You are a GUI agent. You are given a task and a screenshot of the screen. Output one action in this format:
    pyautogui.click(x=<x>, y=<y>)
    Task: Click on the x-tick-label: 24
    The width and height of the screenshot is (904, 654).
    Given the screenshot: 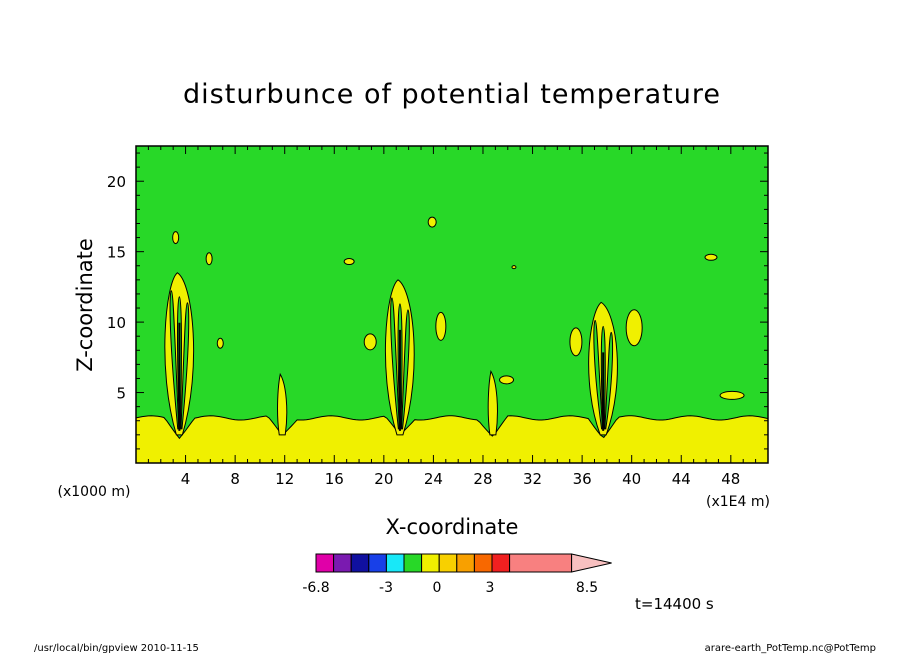 What is the action you would take?
    pyautogui.click(x=433, y=479)
    